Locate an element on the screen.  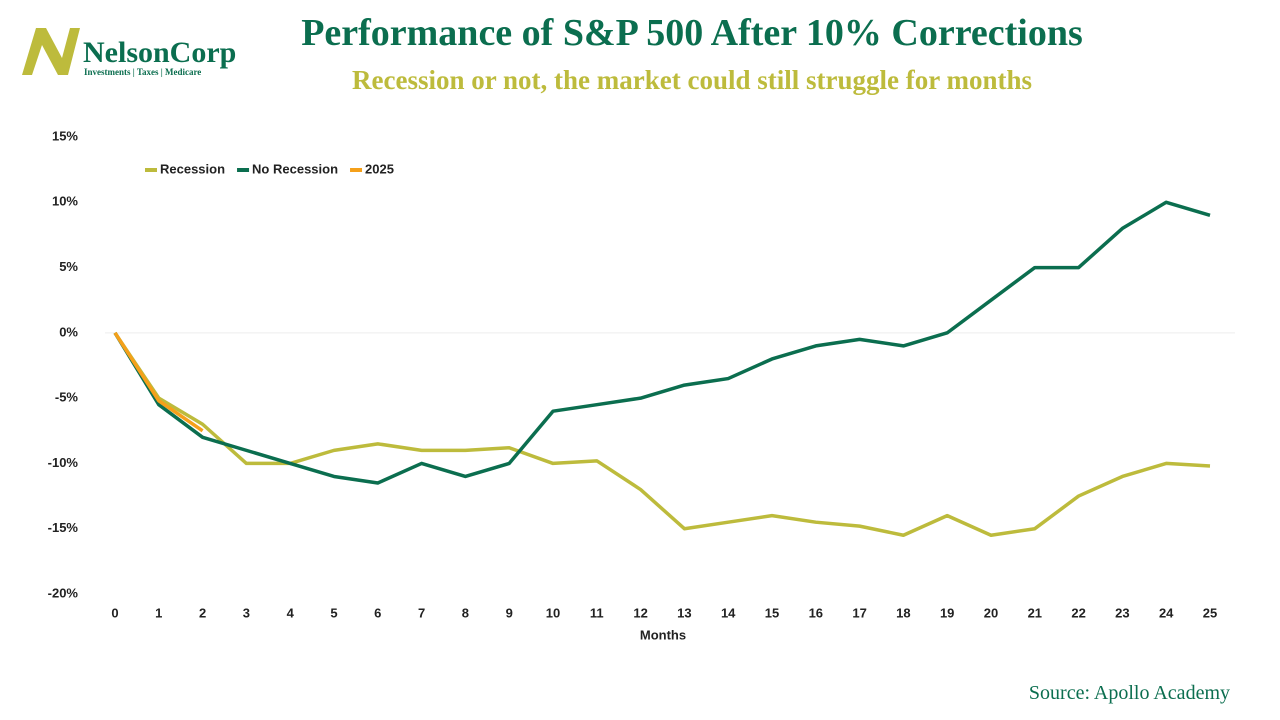
x-tick-label: 3 is located at coordinates (246, 612).